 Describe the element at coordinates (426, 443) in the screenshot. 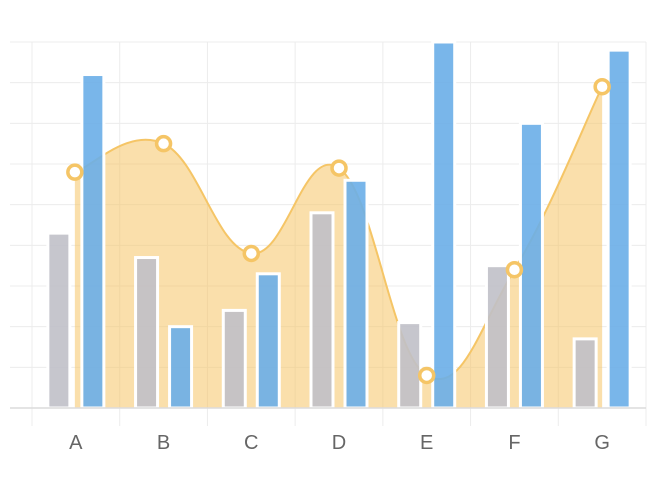

I see `x-tick-label: E` at that location.